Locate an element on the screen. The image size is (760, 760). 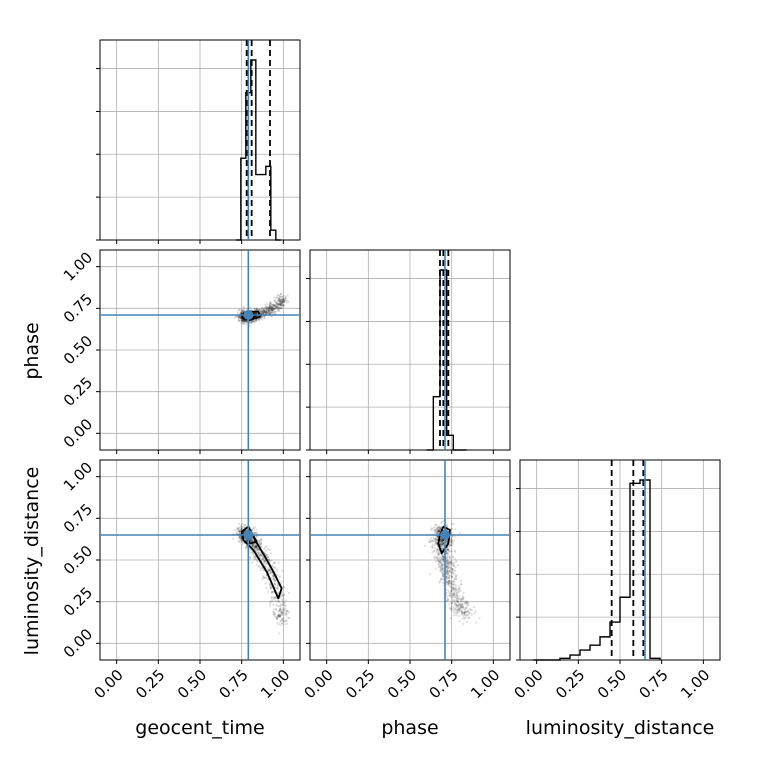
y-tick-label-phase-4: 1.00 is located at coordinates (78, 266).